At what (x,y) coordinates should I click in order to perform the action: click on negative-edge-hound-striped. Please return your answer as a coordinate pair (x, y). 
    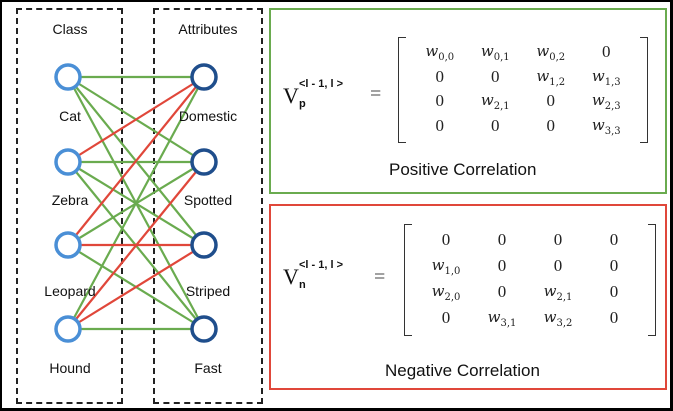
    Looking at the image, I should click on (136, 287).